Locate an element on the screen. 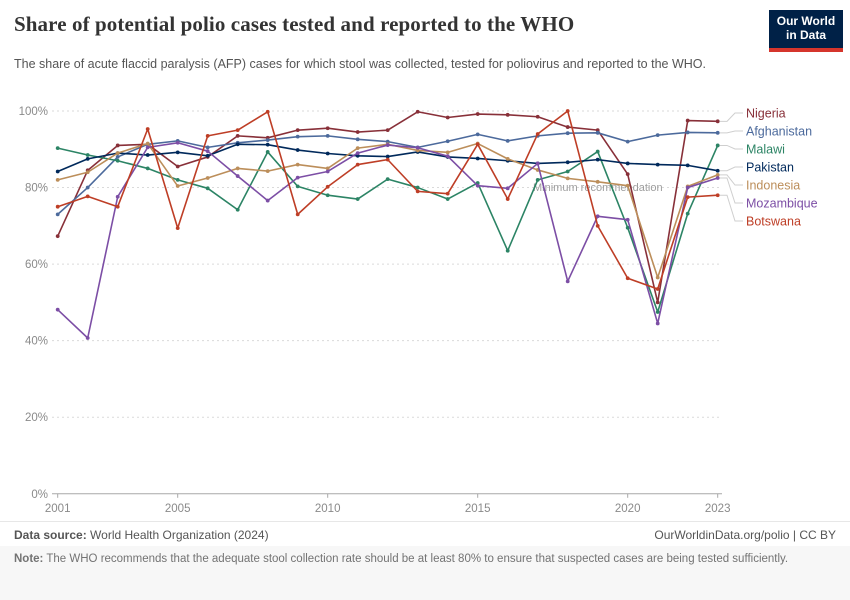 The width and height of the screenshot is (850, 600). data-point-botswana-2013 is located at coordinates (417, 191).